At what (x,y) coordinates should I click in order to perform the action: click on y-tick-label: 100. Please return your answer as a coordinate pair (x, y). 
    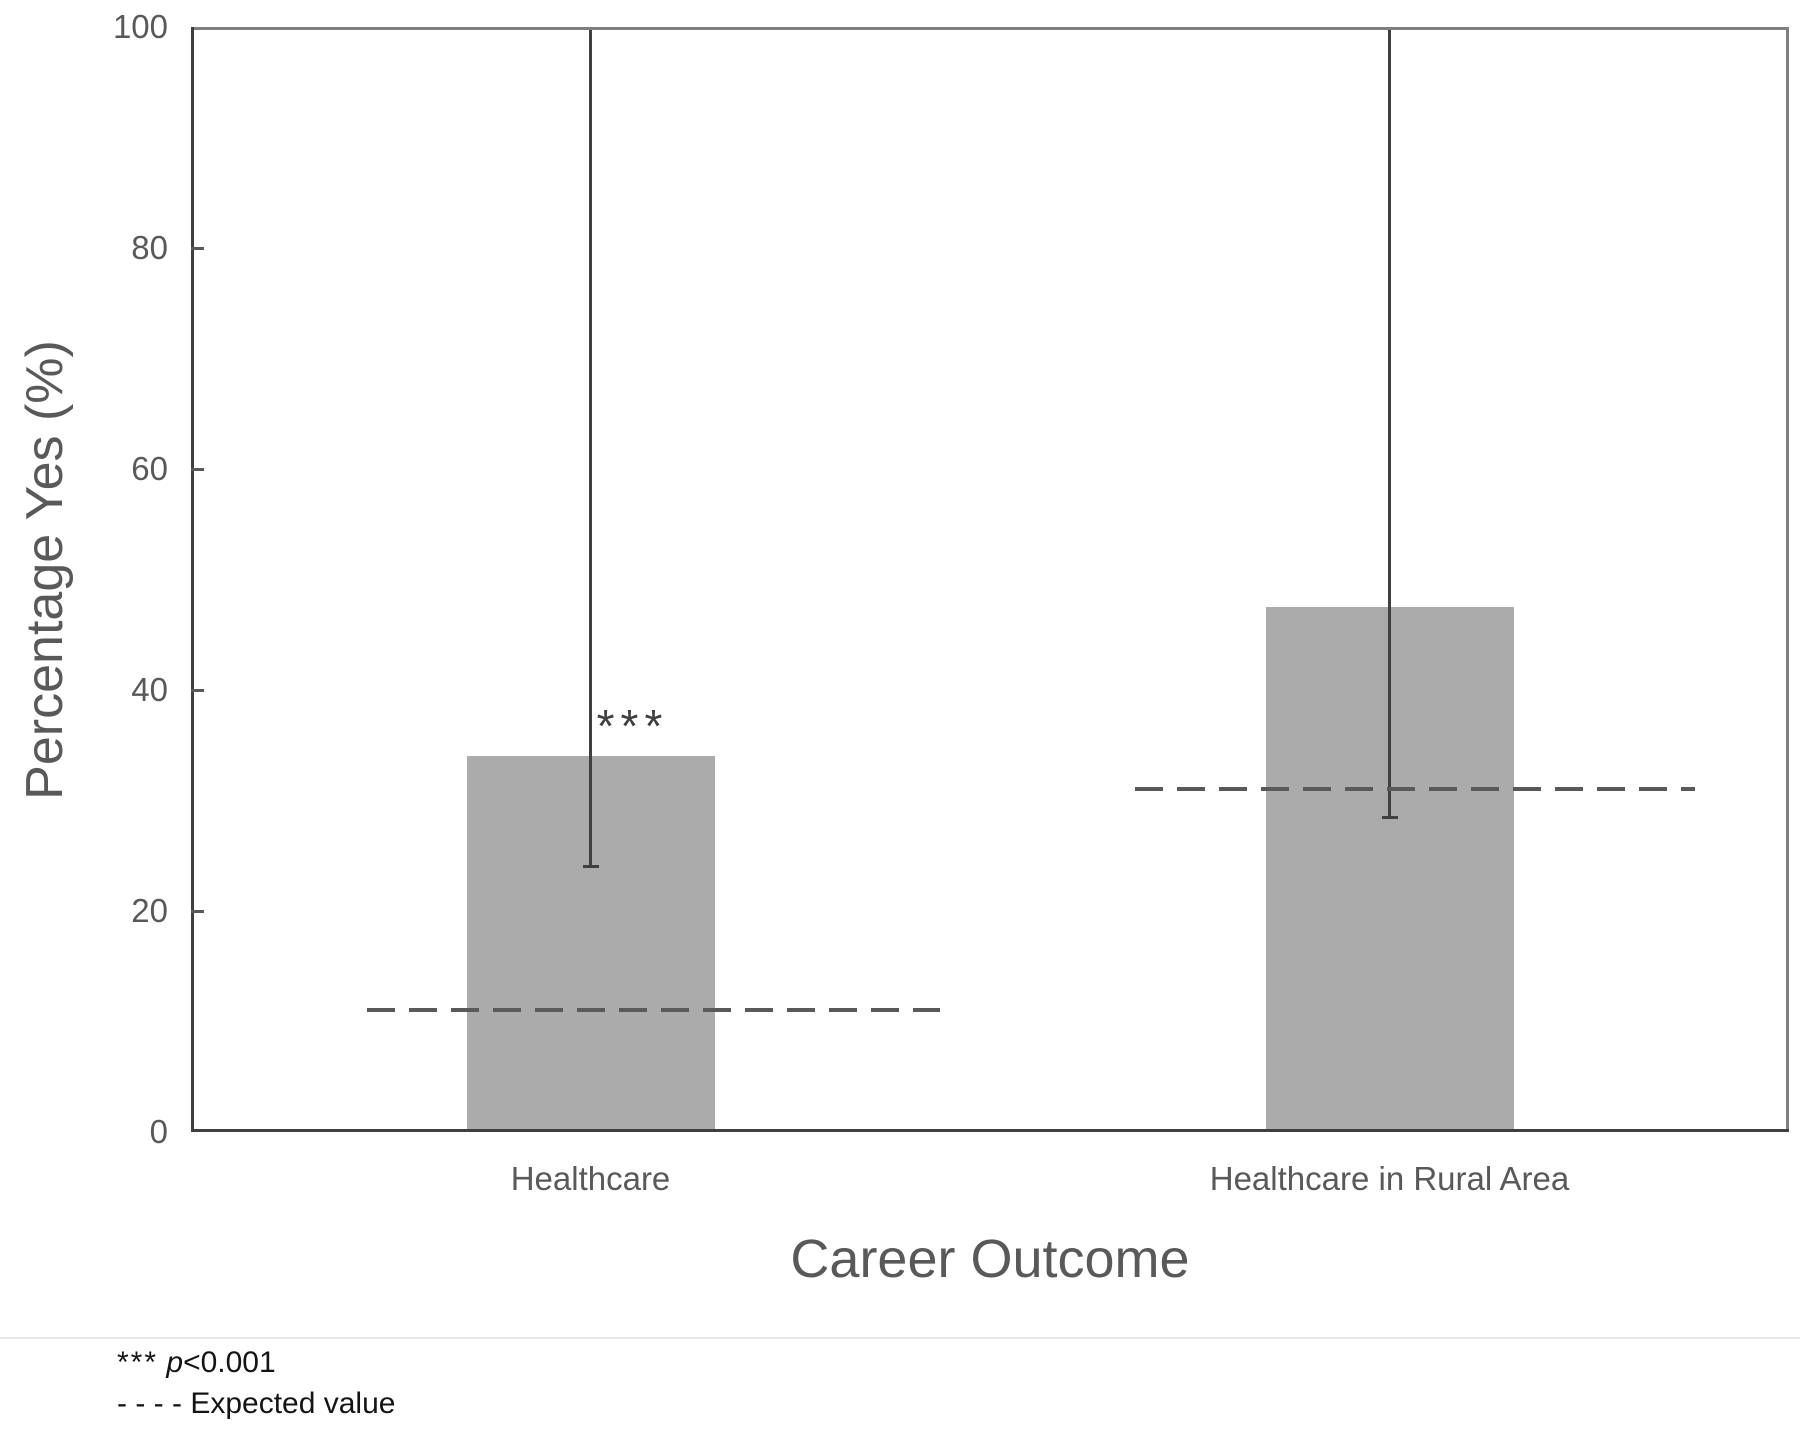
    Looking at the image, I should click on (140, 26).